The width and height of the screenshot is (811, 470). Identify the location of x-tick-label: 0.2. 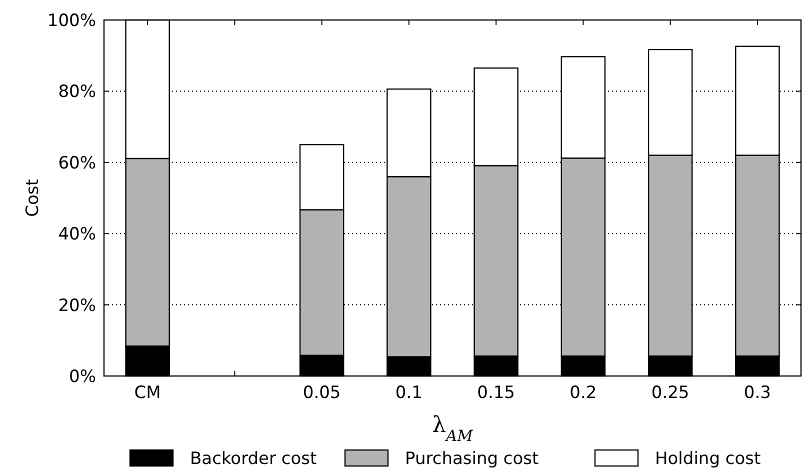
(583, 393).